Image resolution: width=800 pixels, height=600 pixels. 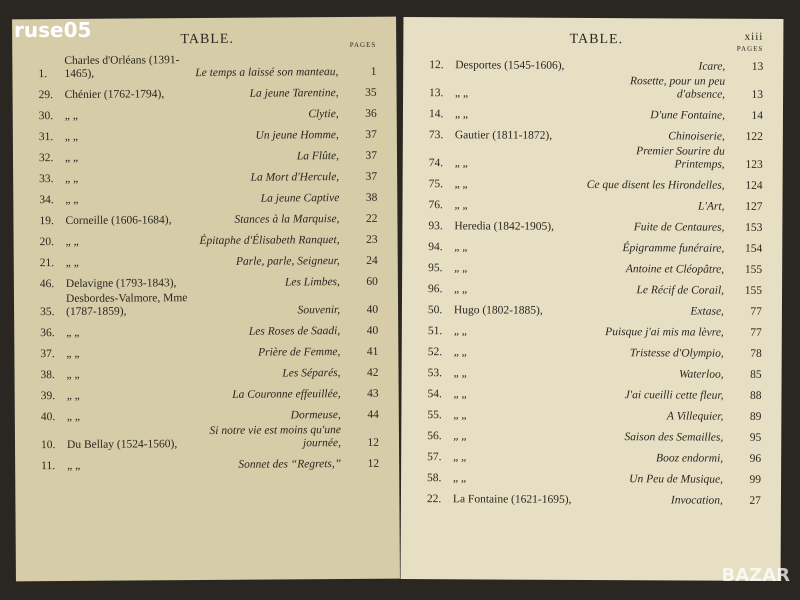 What do you see at coordinates (48, 396) in the screenshot?
I see `entry-number: 39.` at bounding box center [48, 396].